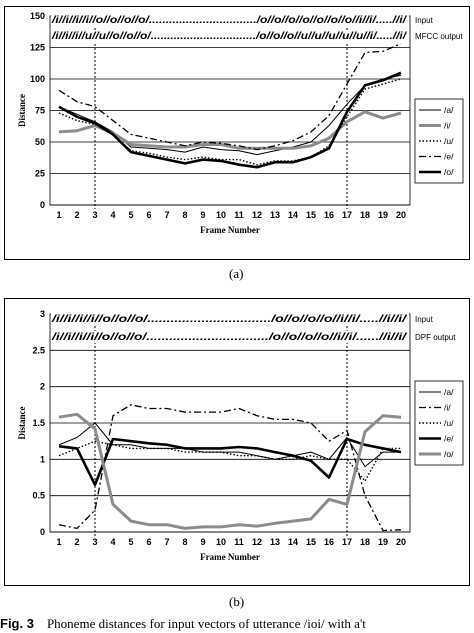 Image resolution: width=474 pixels, height=633 pixels. Describe the element at coordinates (42, 387) in the screenshot. I see `y-tick-label: 2` at that location.